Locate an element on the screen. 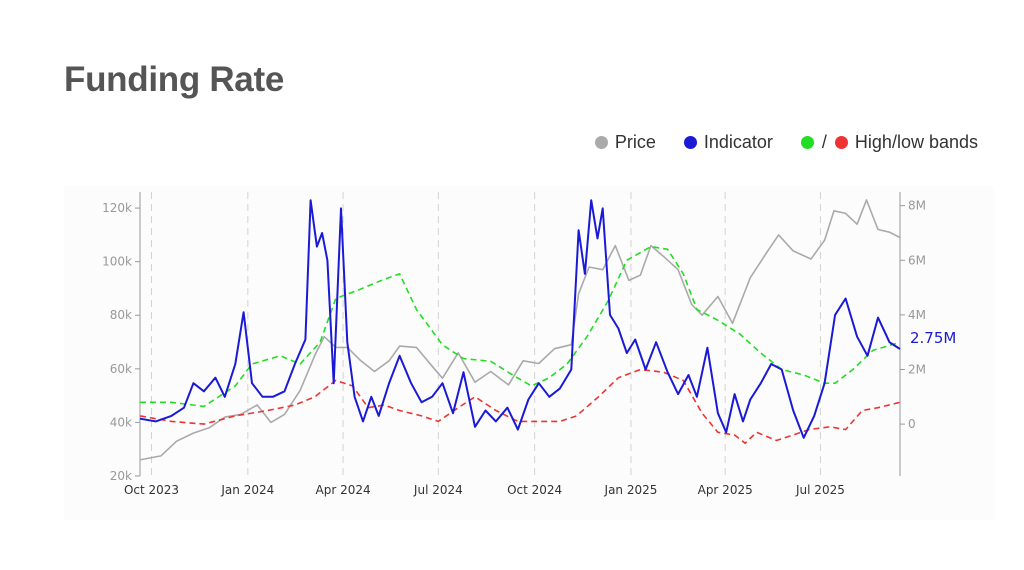 The height and width of the screenshot is (570, 1024). y-left-tick-label: 60k is located at coordinates (121, 369).